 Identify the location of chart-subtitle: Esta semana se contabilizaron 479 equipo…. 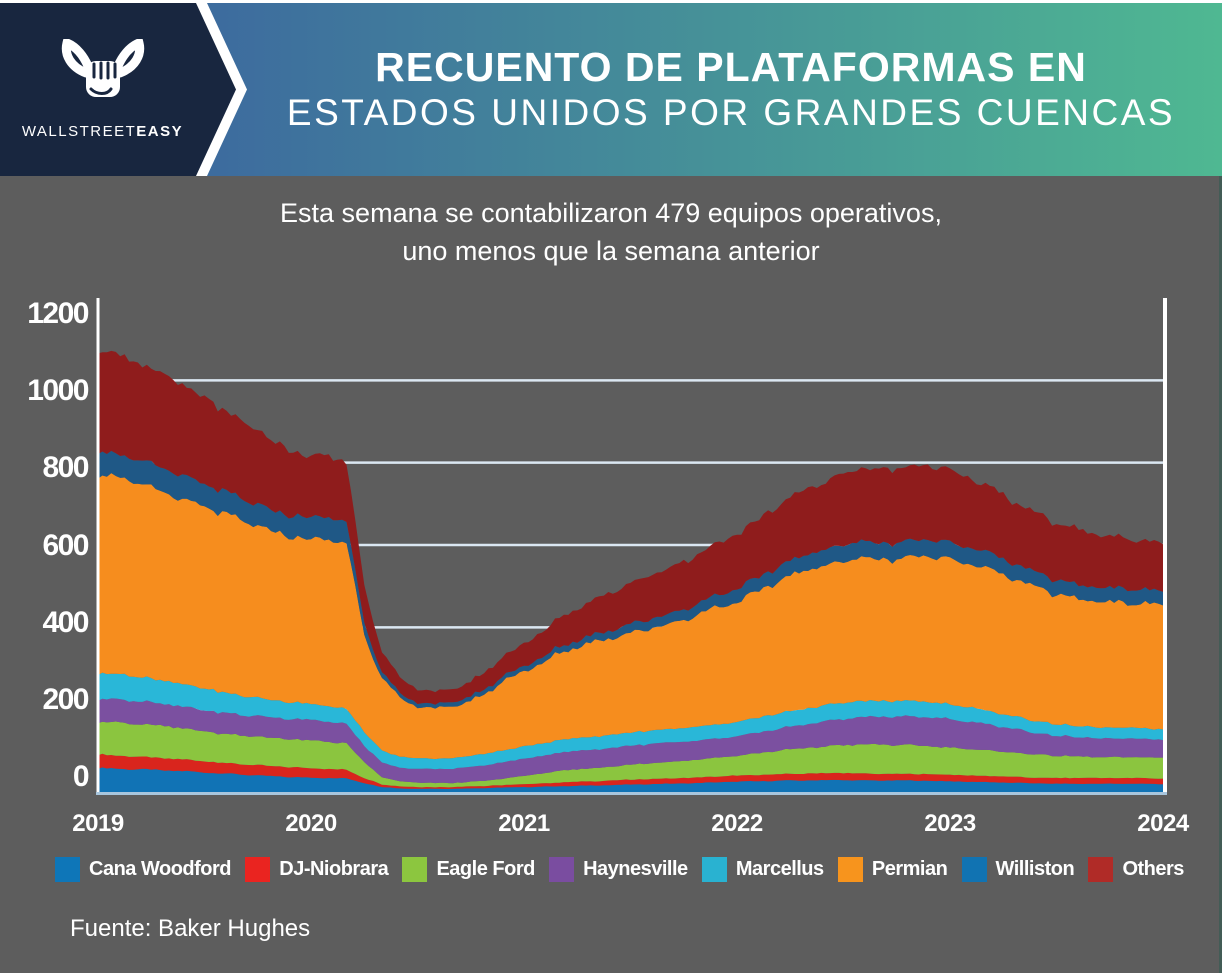
(611, 232).